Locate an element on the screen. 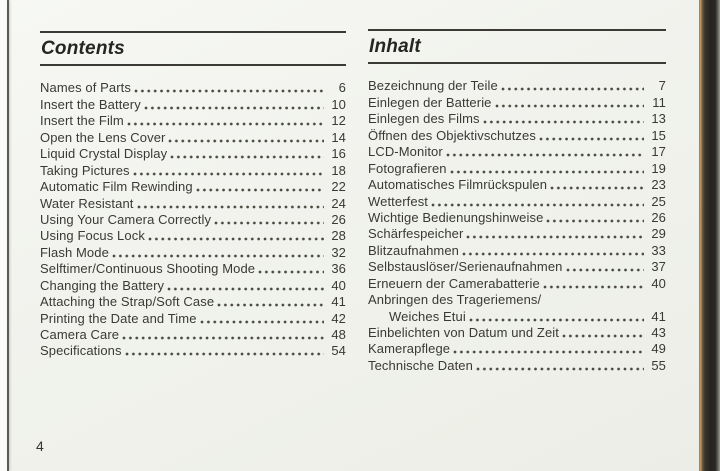 This screenshot has height=471, width=720. toc-entry-page: 15 is located at coordinates (658, 135).